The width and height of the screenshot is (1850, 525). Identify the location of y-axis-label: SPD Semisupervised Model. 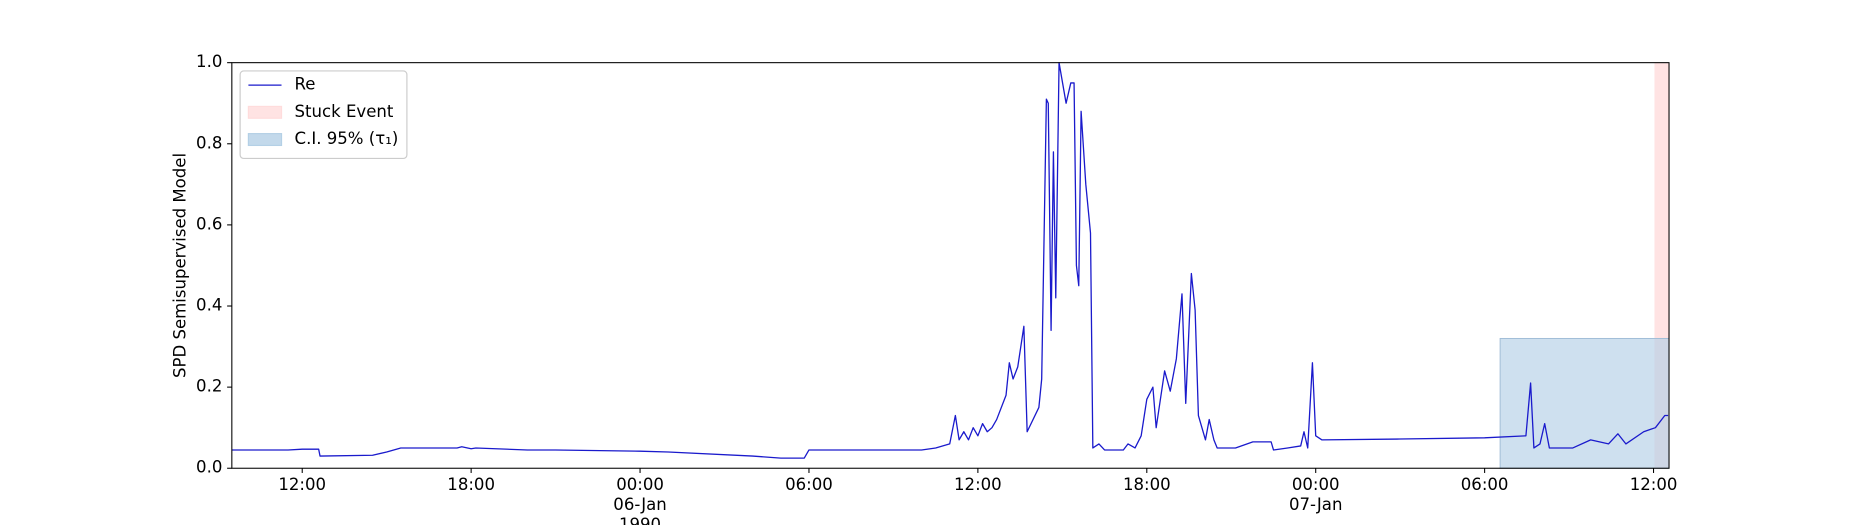
(179, 265).